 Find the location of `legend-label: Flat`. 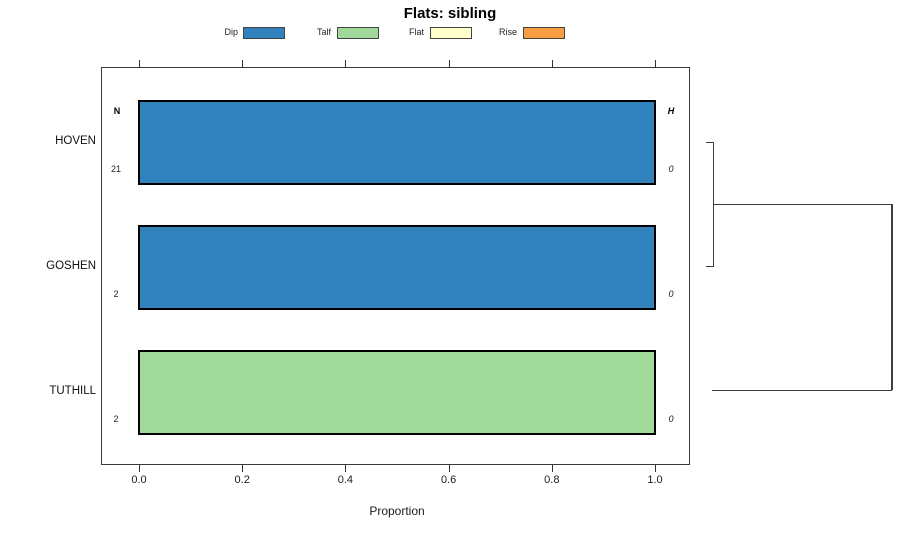

legend-label: Flat is located at coordinates (416, 32).